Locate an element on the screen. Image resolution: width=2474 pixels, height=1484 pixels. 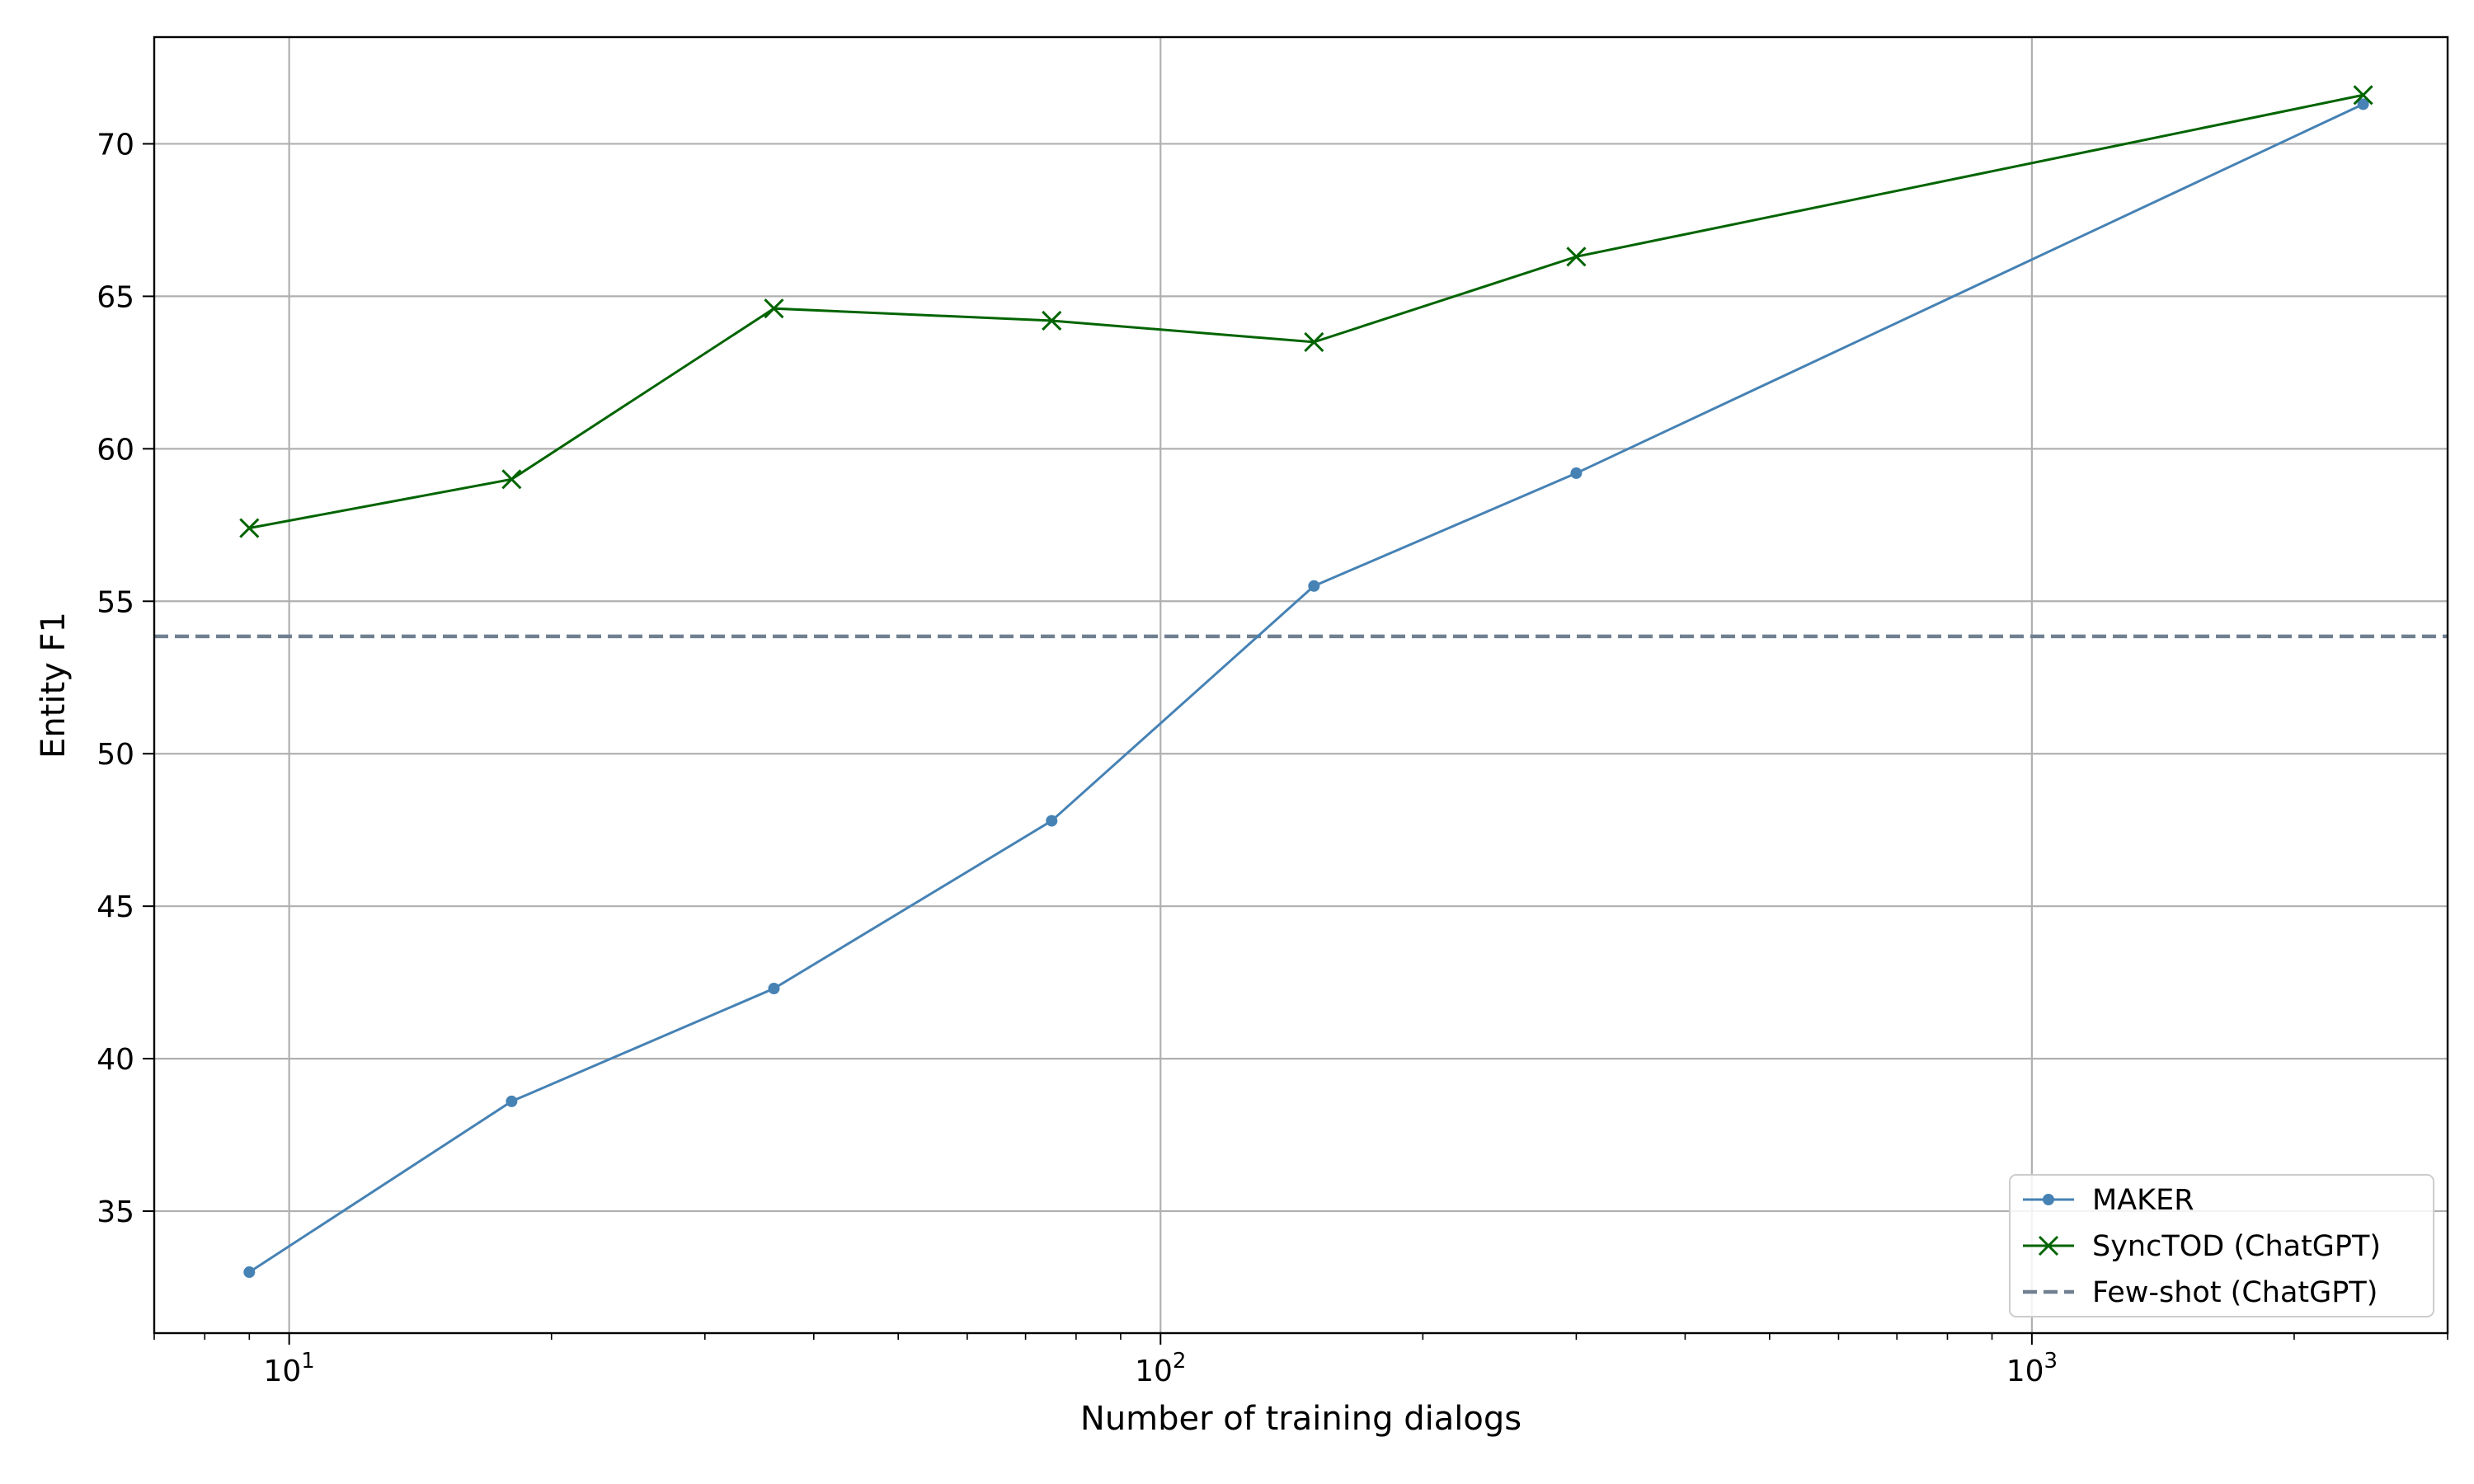
x-tick-label: 10¹ is located at coordinates (288, 1368).